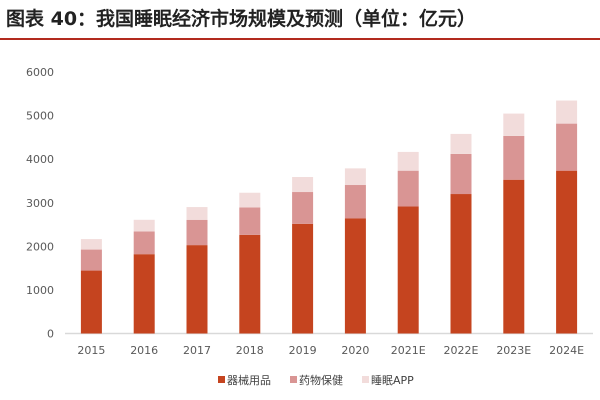 Image resolution: width=600 pixels, height=400 pixels. I want to click on x-tick-label: 2023E, so click(513, 350).